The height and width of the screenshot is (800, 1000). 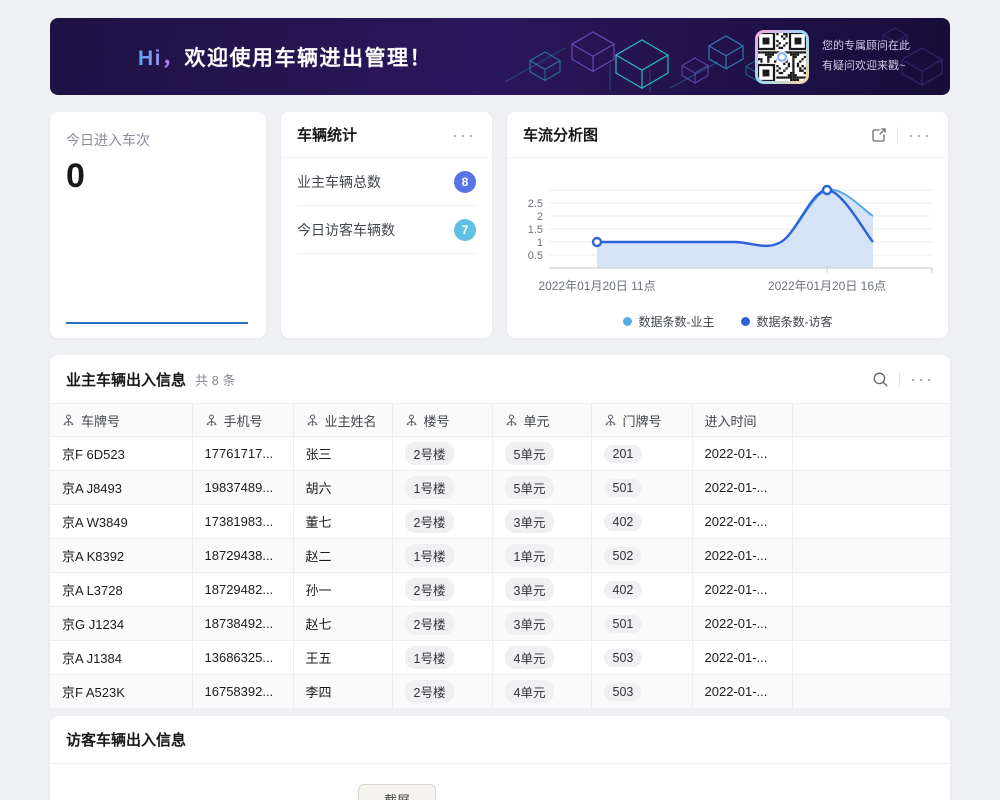 I want to click on cell-plate: 京A J8493, so click(x=121, y=487).